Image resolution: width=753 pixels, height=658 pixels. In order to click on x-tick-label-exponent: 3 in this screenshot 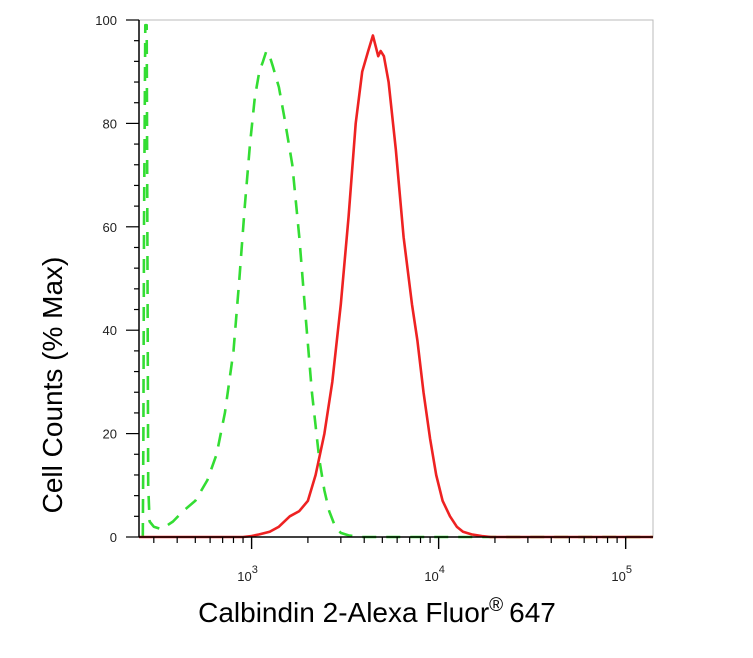, I will do `click(255, 570)`.